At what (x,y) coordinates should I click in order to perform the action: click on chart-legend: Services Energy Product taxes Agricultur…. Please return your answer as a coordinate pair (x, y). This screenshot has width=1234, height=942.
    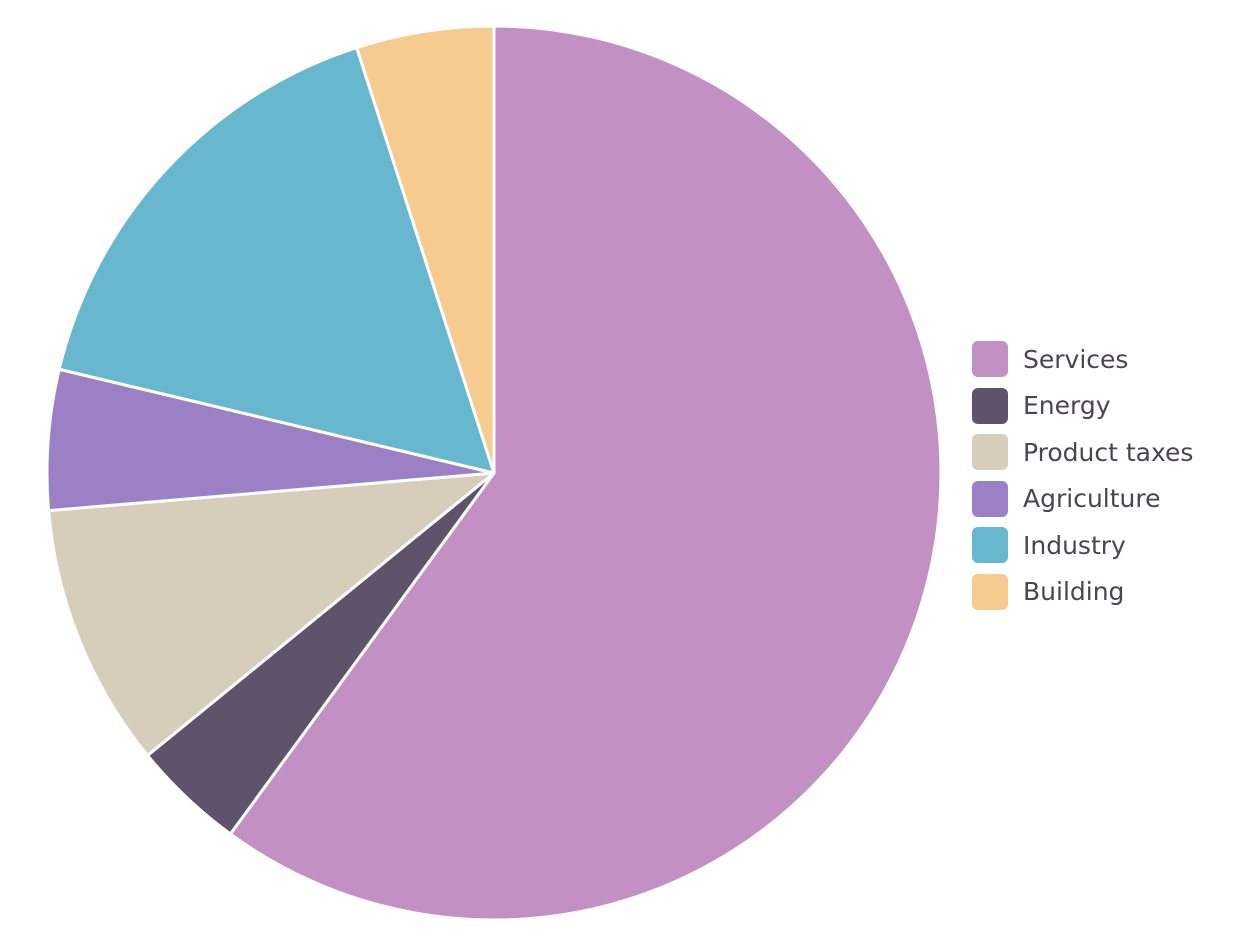
    Looking at the image, I should click on (1082, 475).